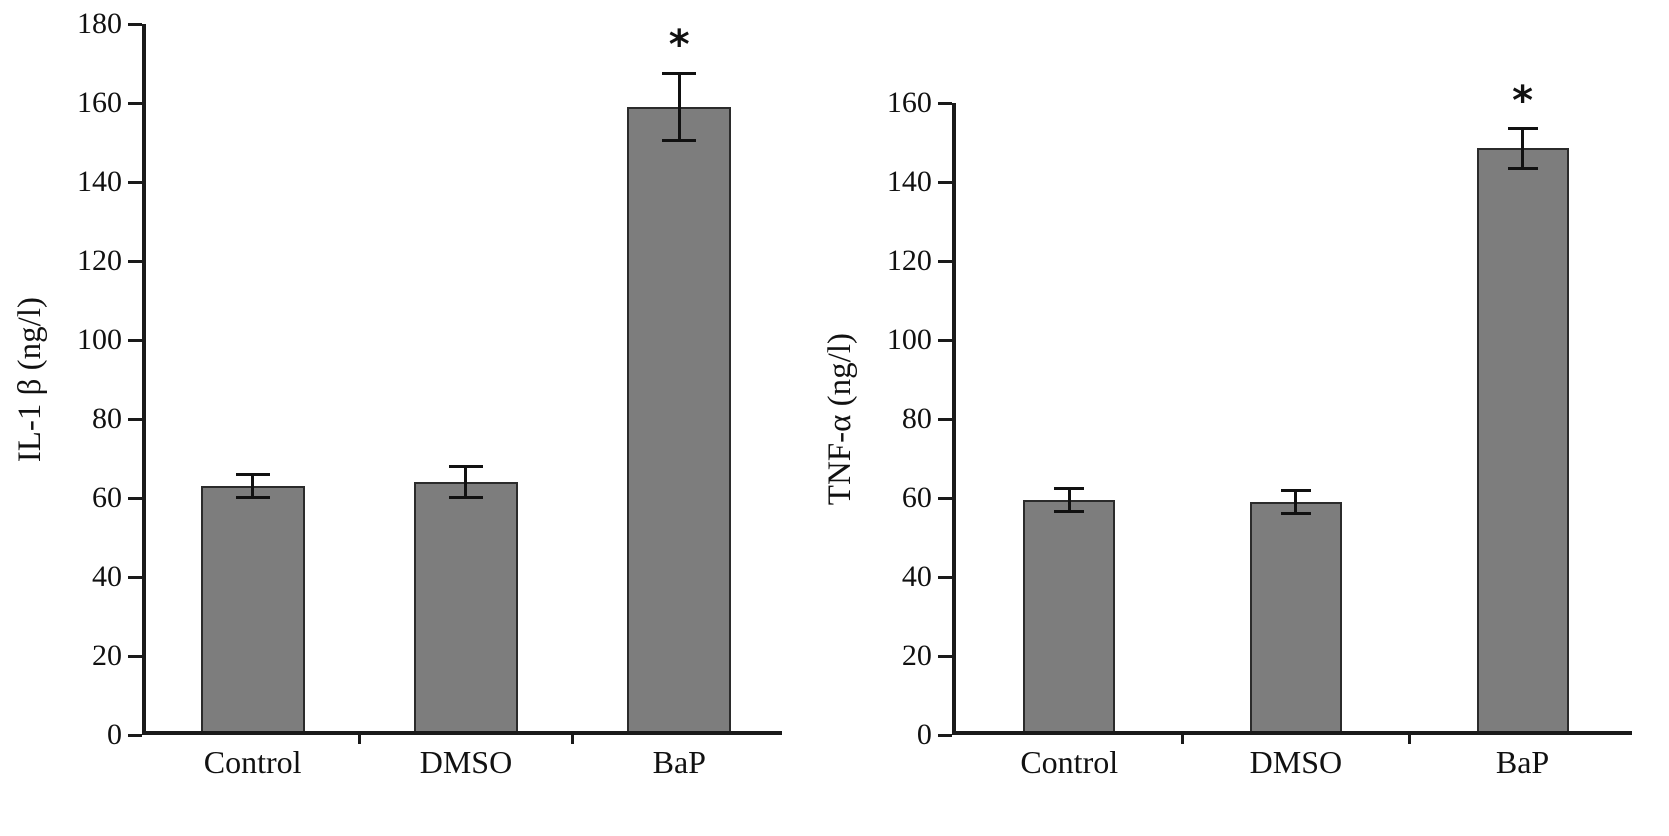 This screenshot has width=1669, height=836. What do you see at coordinates (99, 23) in the screenshot?
I see `y-axis-tick-label-180: 180` at bounding box center [99, 23].